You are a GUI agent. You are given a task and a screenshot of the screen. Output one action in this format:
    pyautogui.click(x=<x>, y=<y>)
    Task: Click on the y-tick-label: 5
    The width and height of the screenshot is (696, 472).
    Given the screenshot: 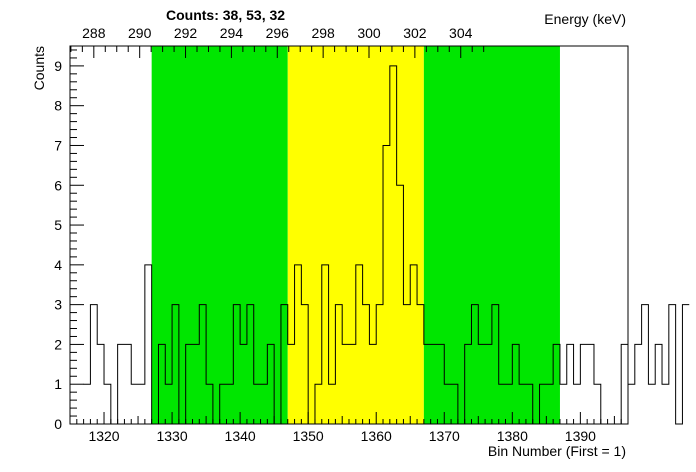 What is the action you would take?
    pyautogui.click(x=58, y=225)
    